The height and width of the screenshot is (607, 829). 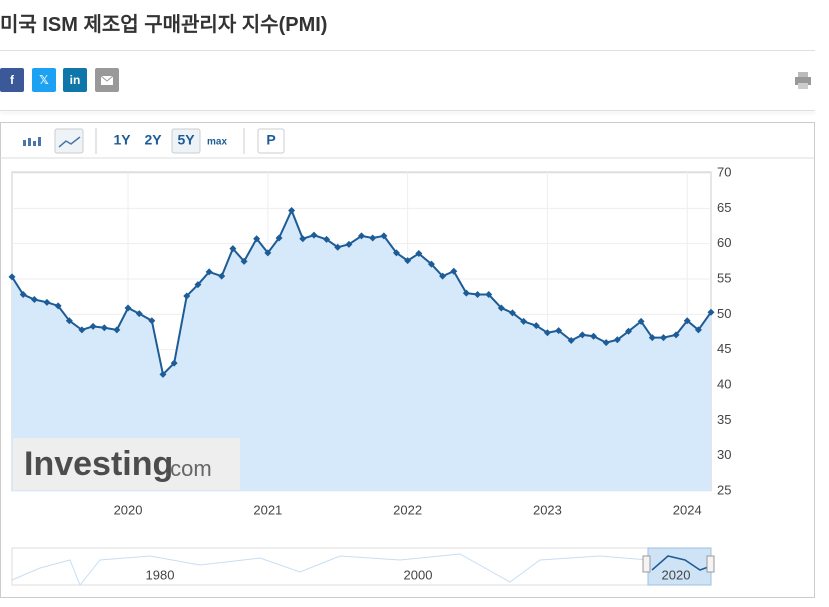 What do you see at coordinates (724, 242) in the screenshot?
I see `y-tick-label: 60` at bounding box center [724, 242].